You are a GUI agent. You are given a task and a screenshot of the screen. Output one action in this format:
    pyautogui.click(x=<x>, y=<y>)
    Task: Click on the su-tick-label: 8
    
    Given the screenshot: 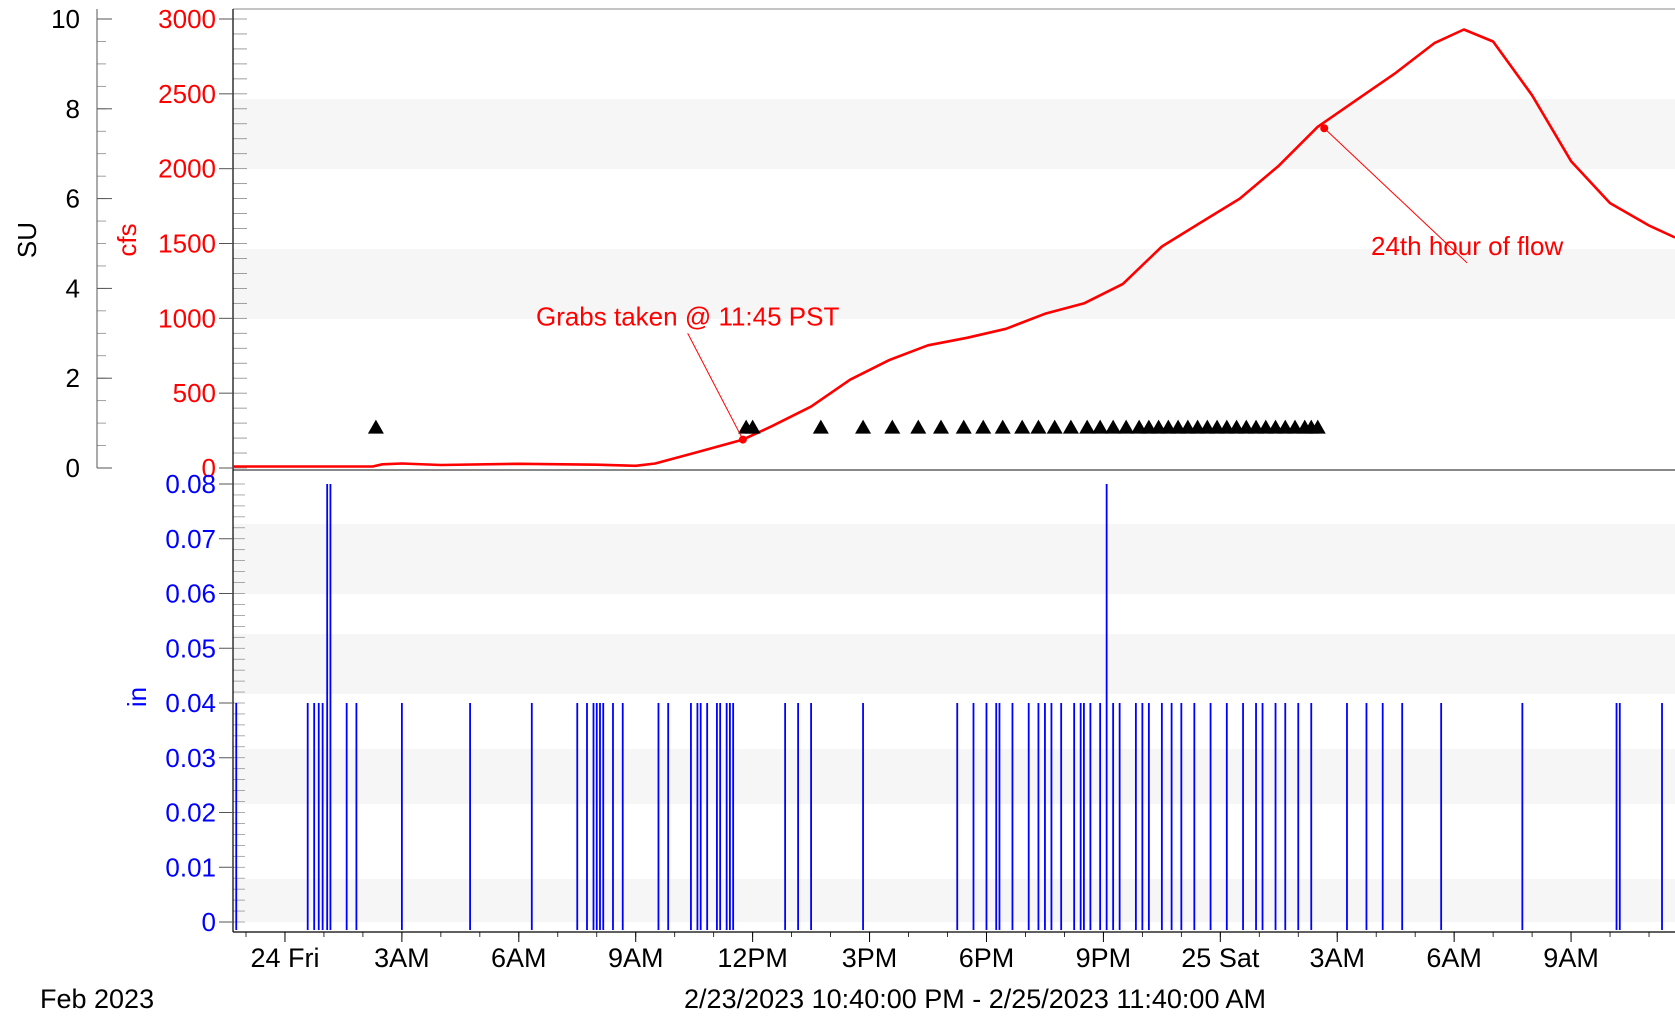 What is the action you would take?
    pyautogui.click(x=73, y=109)
    